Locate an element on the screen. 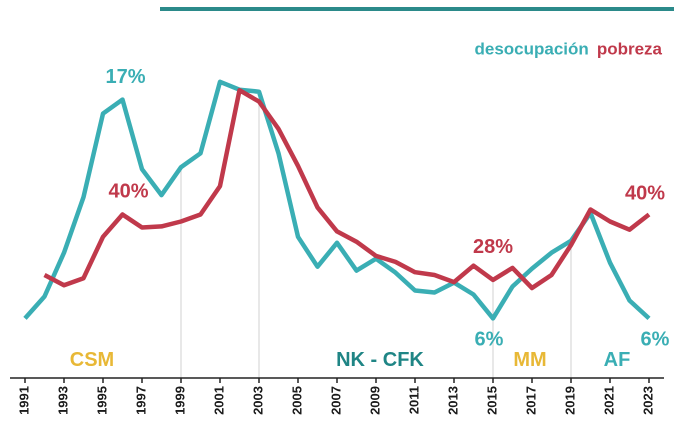 This screenshot has height=435, width=674. annotation: NK - CFK is located at coordinates (380, 360).